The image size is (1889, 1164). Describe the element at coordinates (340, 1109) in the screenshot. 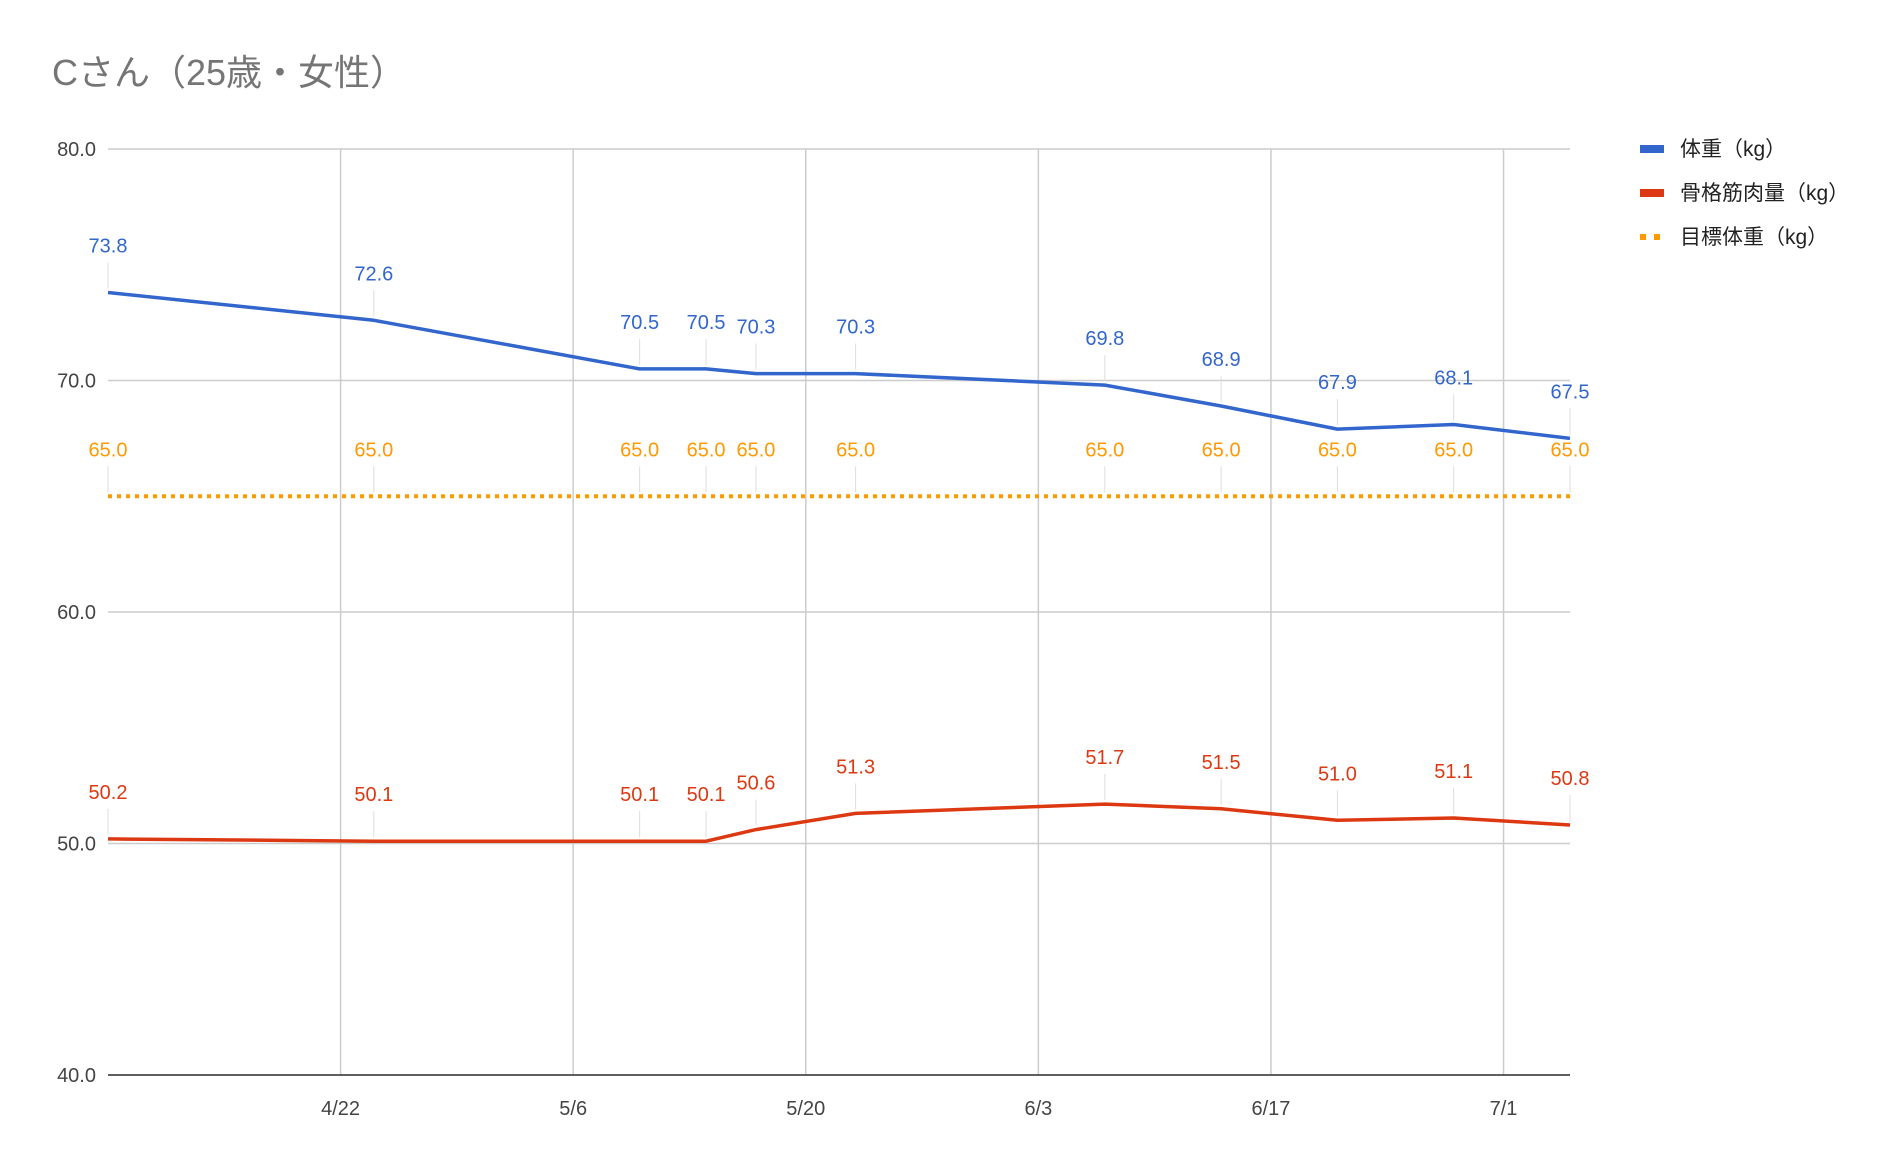

I see `x-tick-label: 4/22` at that location.